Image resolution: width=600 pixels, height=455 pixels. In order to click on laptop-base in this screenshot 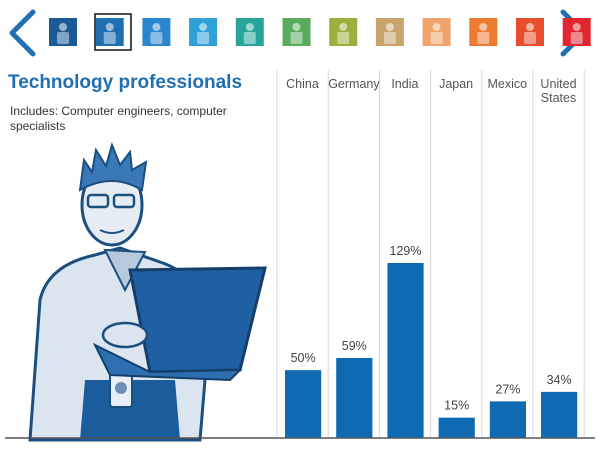, I will do `click(167, 362)`.